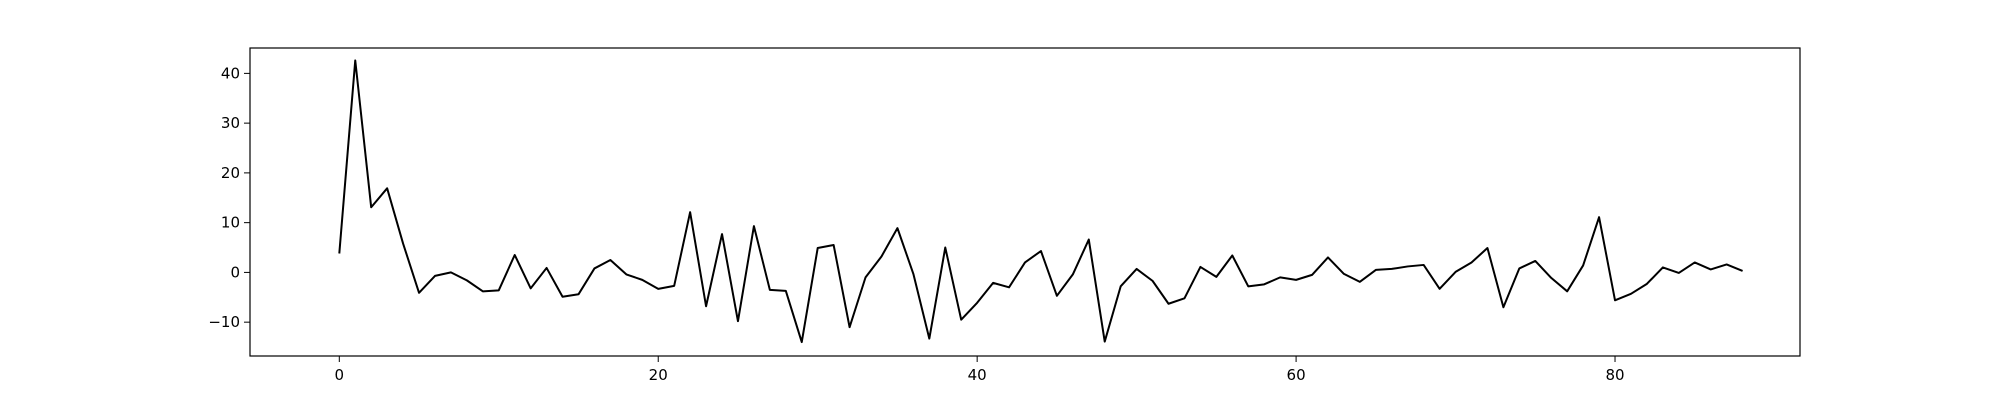  What do you see at coordinates (230, 223) in the screenshot?
I see `y-tick-label: 10` at bounding box center [230, 223].